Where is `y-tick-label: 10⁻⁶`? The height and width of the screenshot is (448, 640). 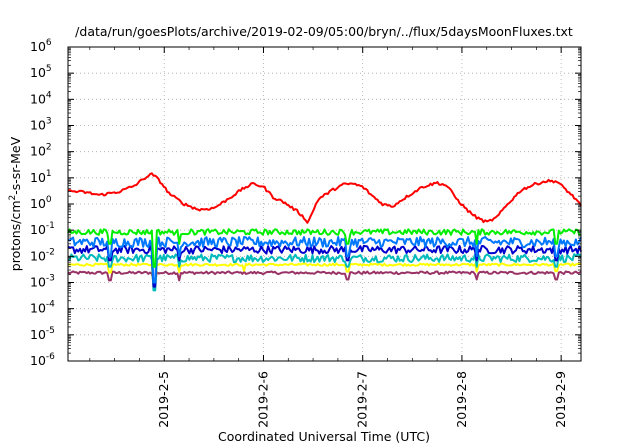 y-tick-label: 10⁻⁶ is located at coordinates (42, 360).